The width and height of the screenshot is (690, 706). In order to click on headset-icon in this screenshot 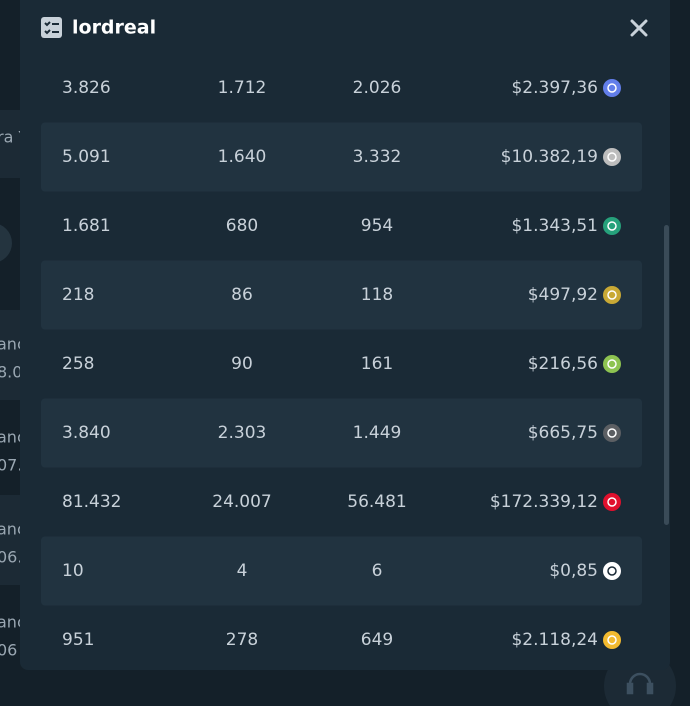, I will do `click(640, 683)`.